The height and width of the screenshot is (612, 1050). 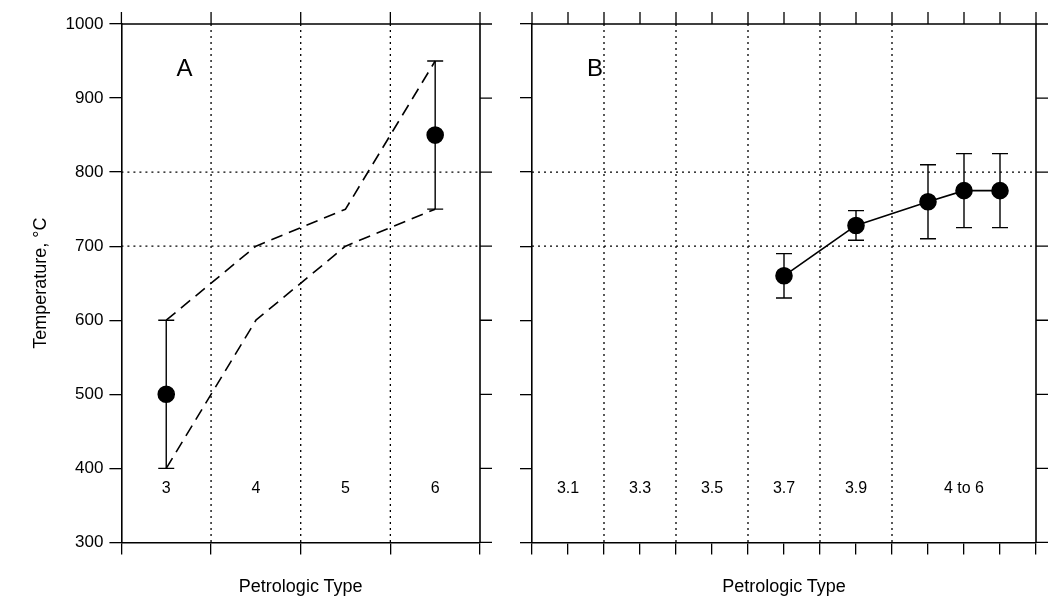 What do you see at coordinates (595, 67) in the screenshot?
I see `annotation: B` at bounding box center [595, 67].